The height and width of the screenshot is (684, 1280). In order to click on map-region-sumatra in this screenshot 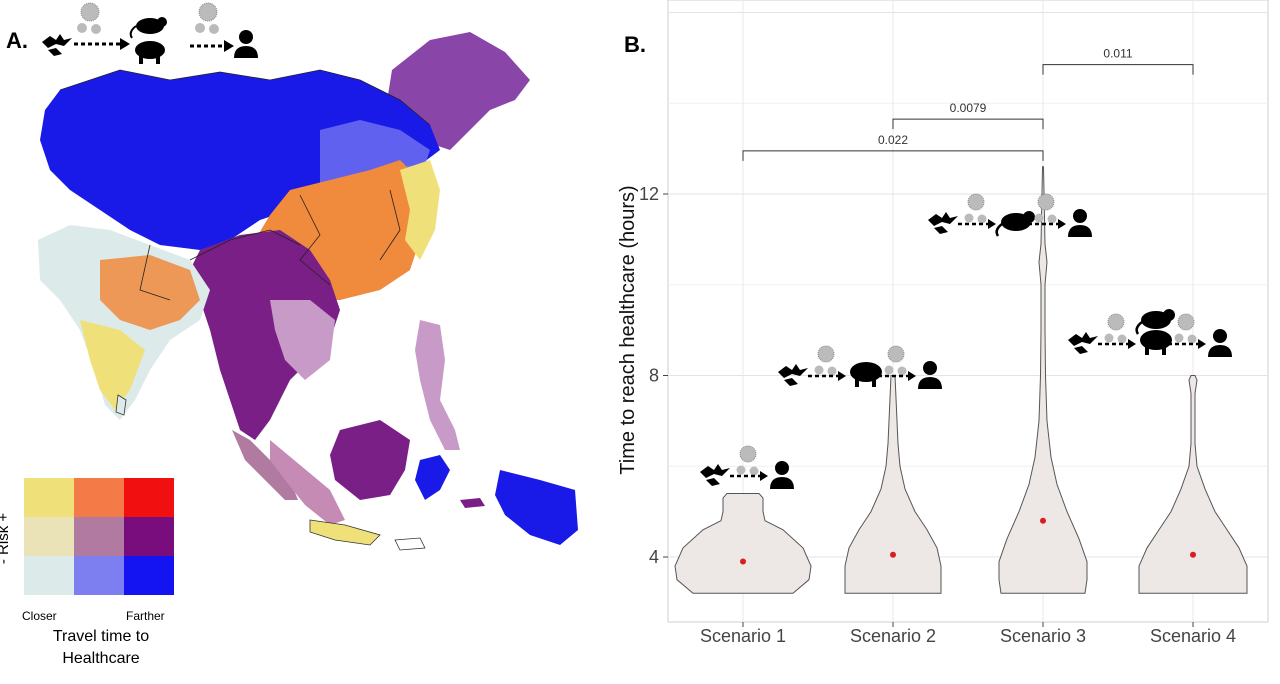, I will do `click(307, 482)`.